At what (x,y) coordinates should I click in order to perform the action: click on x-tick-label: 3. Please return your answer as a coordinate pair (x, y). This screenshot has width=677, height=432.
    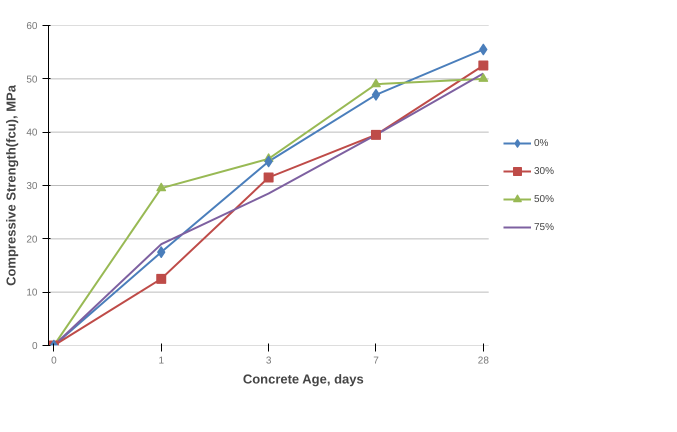
    Looking at the image, I should click on (269, 361).